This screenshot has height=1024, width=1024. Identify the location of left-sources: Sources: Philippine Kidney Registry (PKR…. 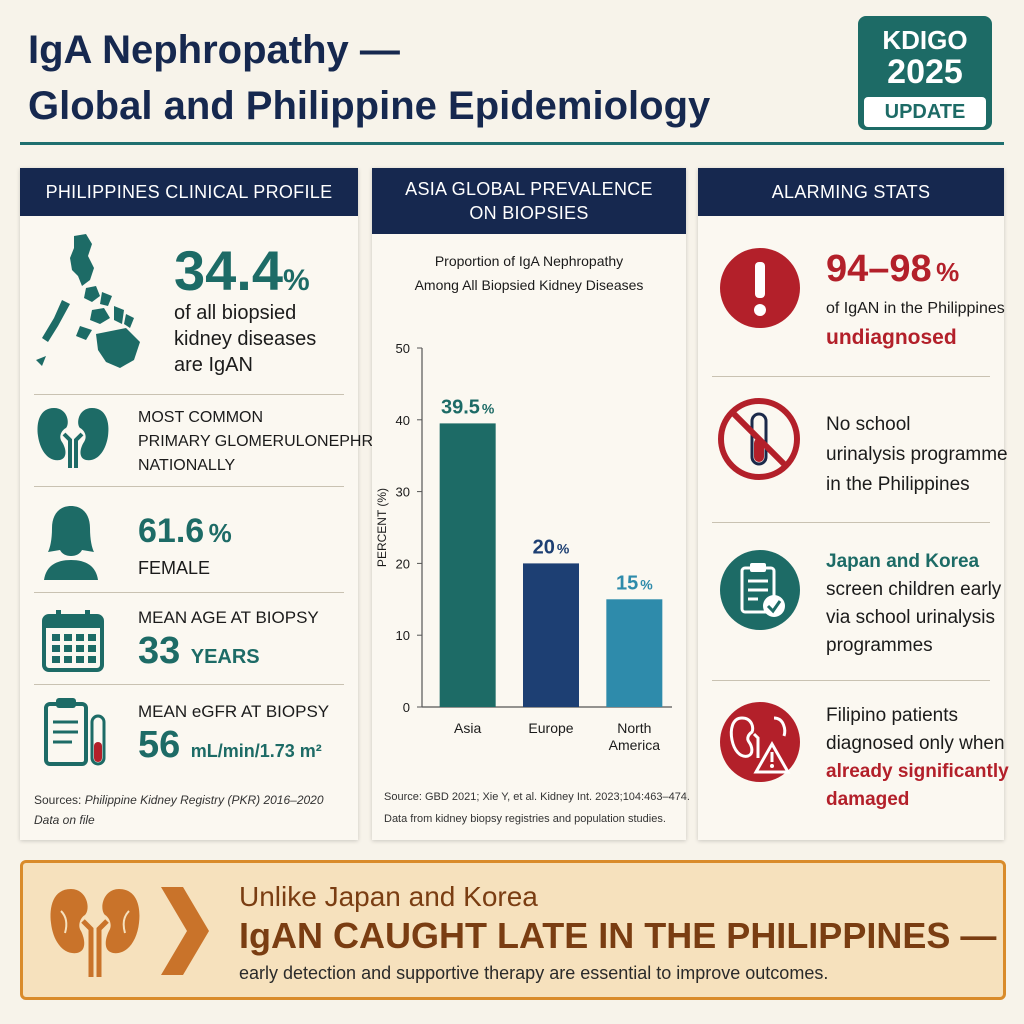
(179, 810).